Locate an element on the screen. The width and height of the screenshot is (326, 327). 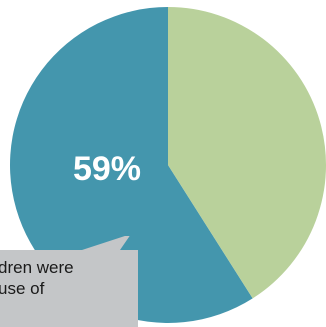
pie-slice-label: 59% is located at coordinates (107, 169).